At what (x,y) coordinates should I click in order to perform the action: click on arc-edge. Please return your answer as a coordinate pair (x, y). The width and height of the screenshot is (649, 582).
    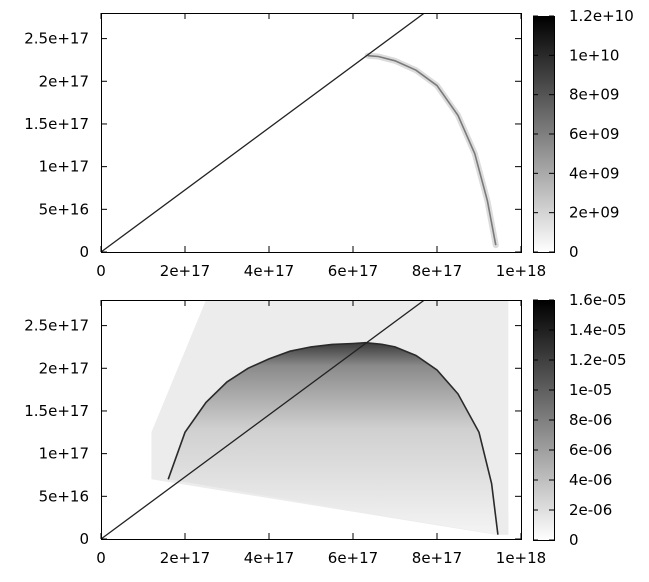
    Looking at the image, I should click on (432, 150).